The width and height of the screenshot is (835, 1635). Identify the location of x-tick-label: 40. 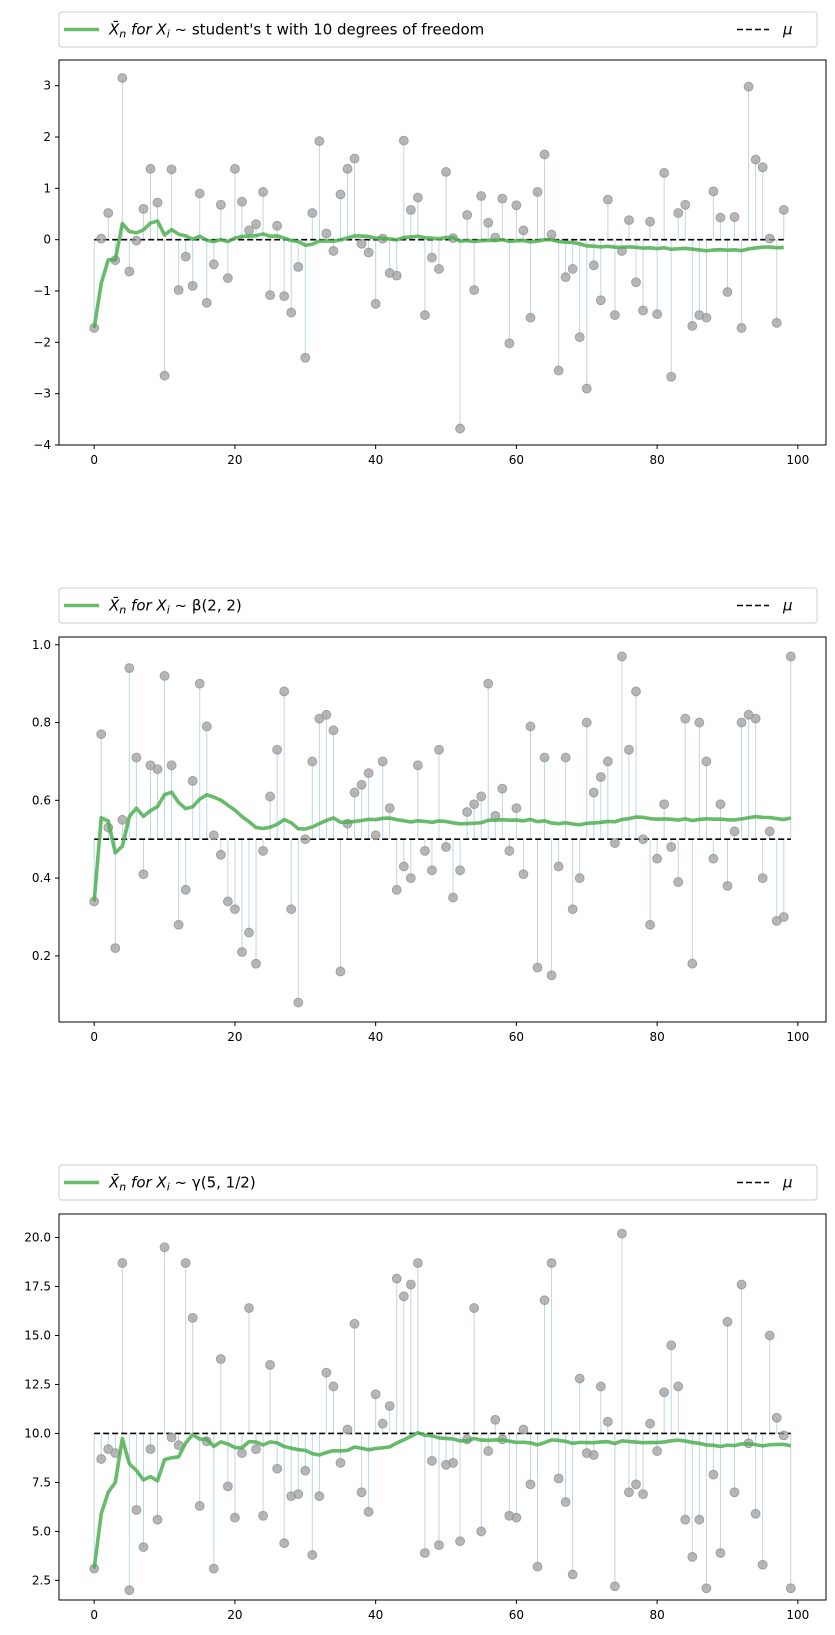
(375, 1037).